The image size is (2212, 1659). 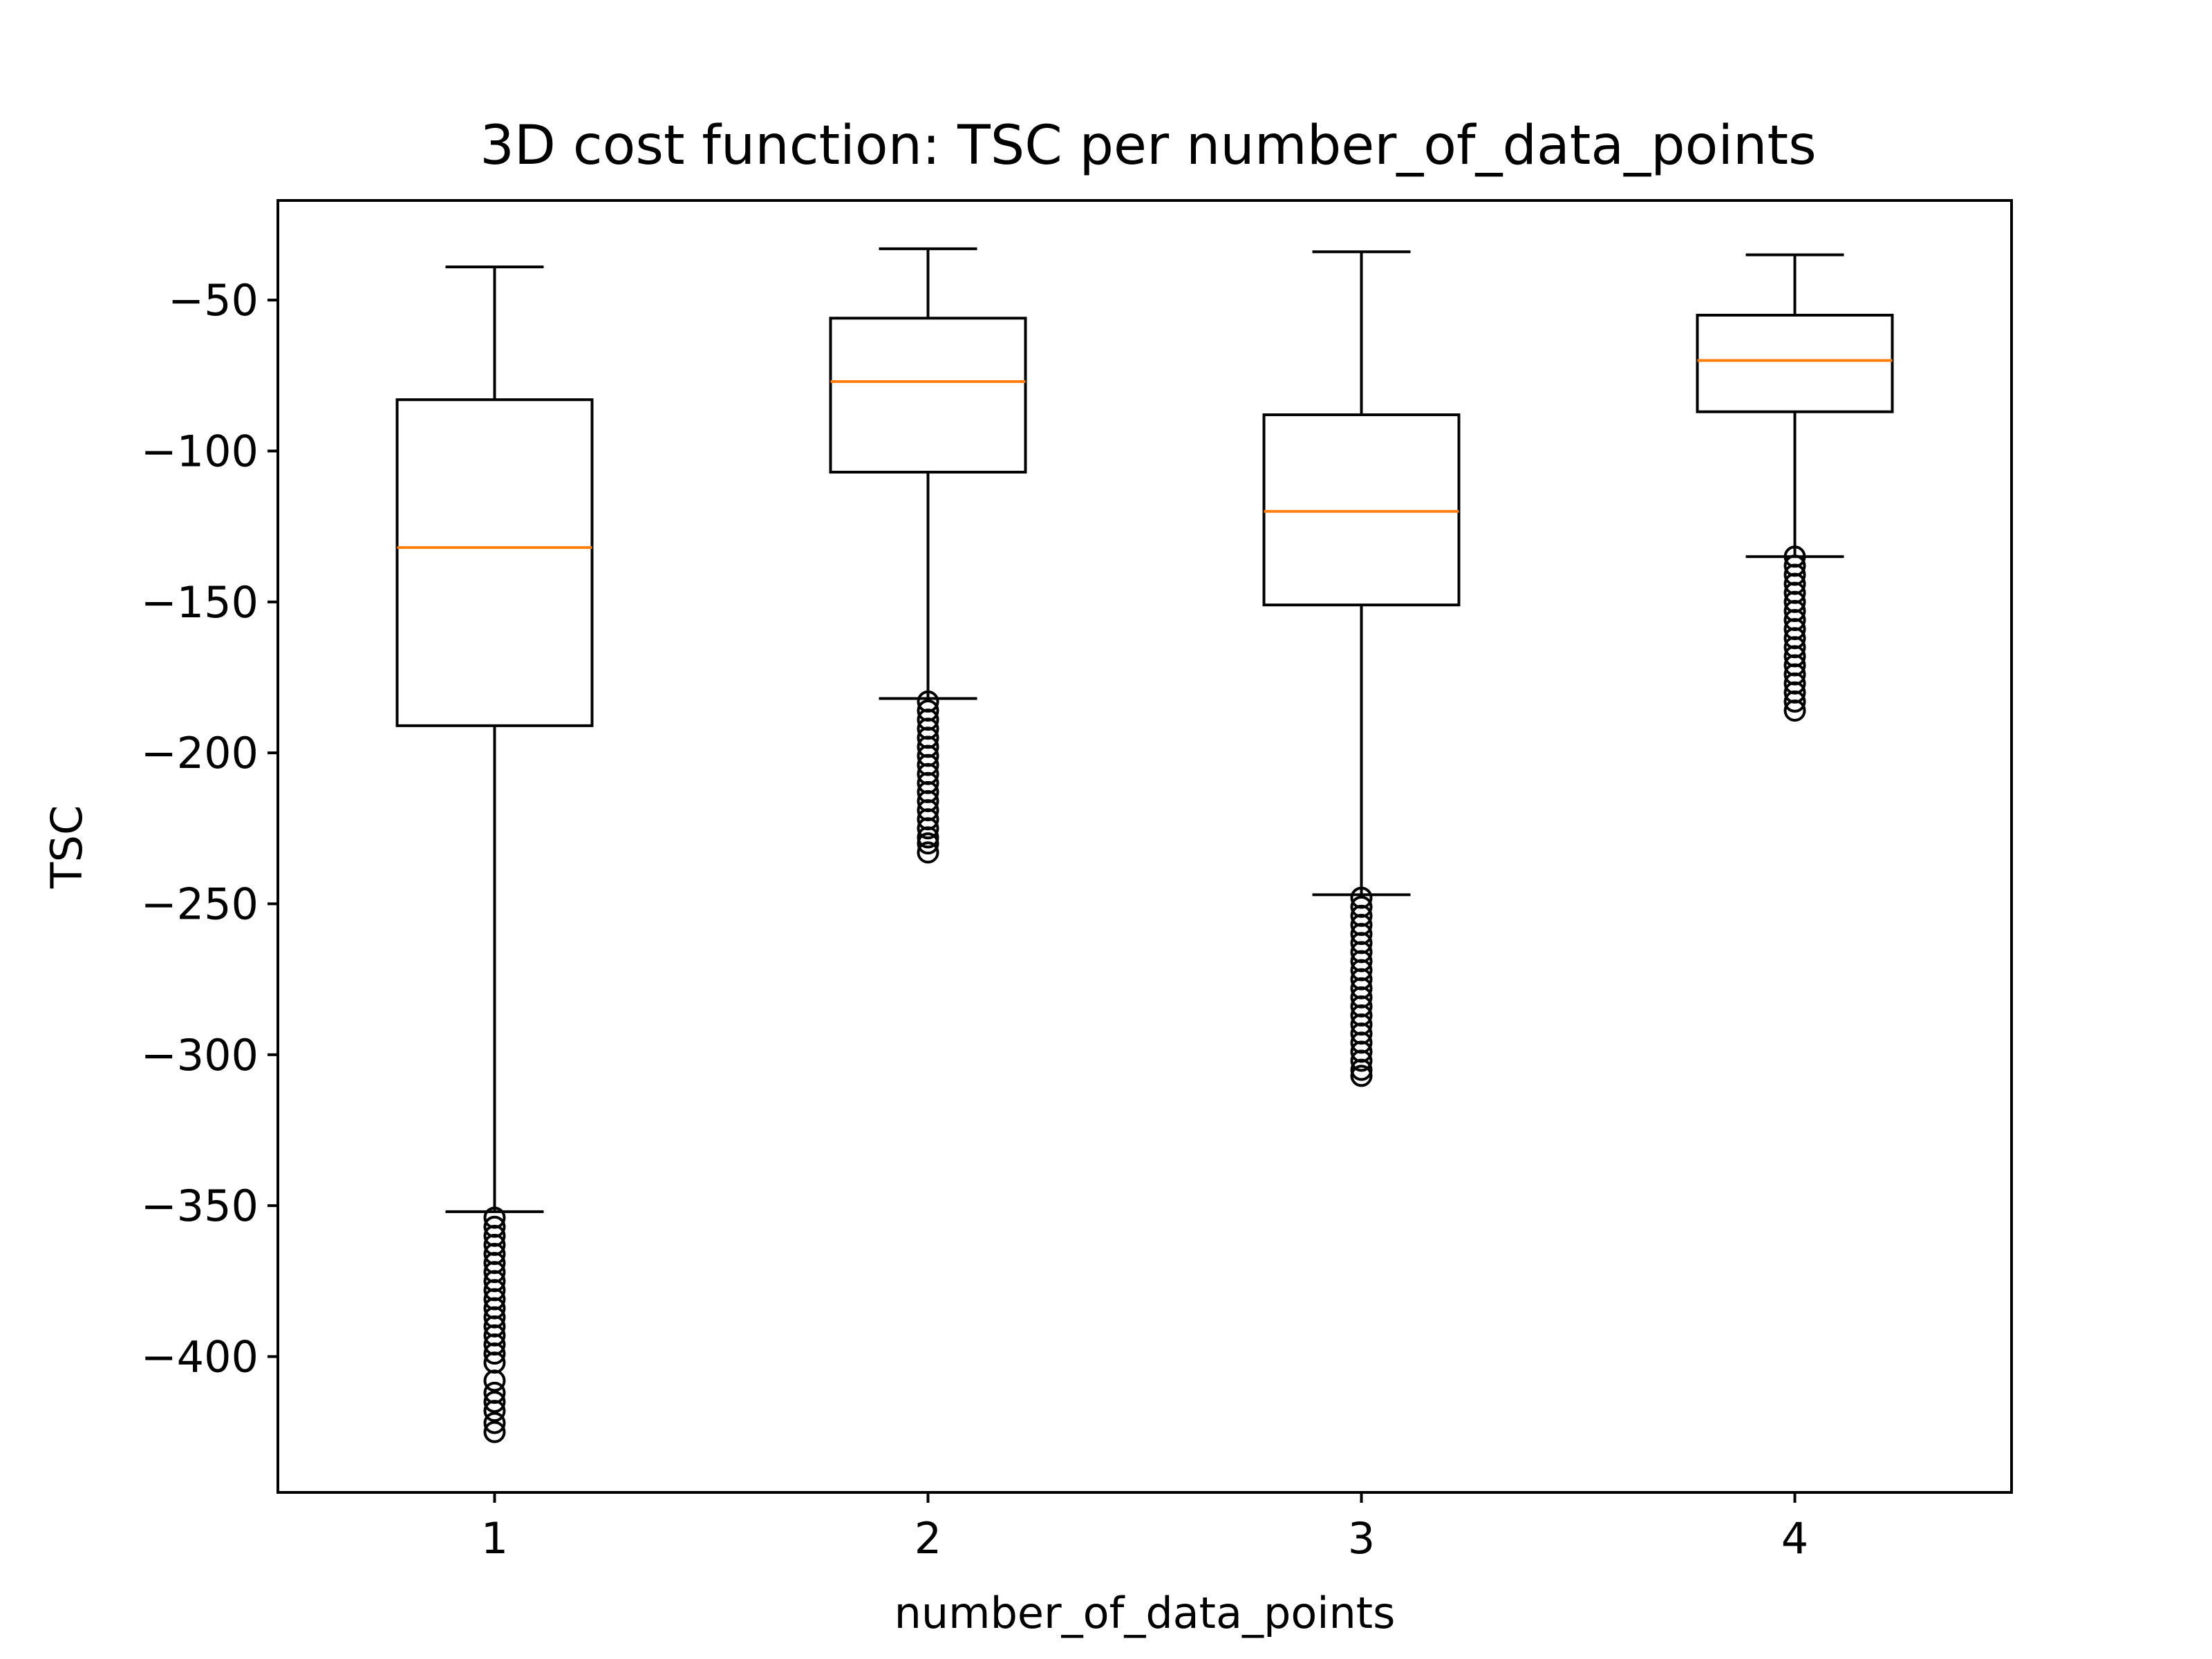 I want to click on x-axis-label: number_of_data_points, so click(x=1145, y=1613).